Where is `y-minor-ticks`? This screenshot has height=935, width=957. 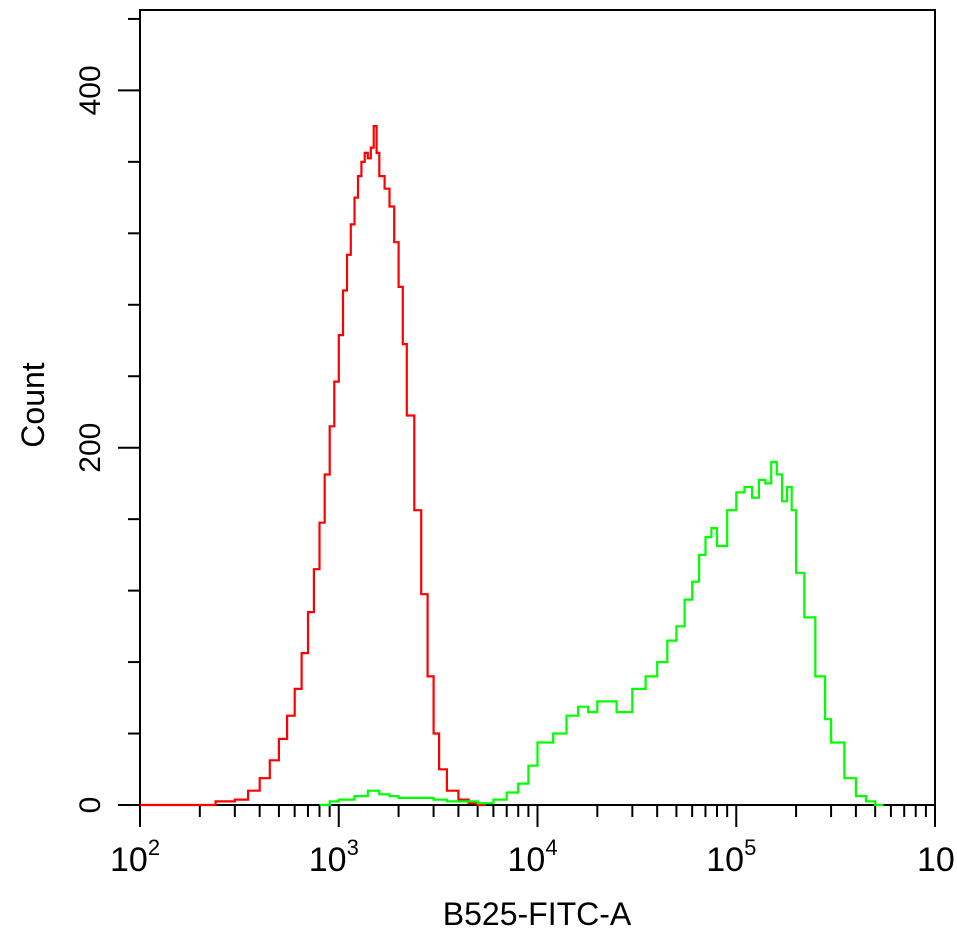 y-minor-ticks is located at coordinates (134, 376).